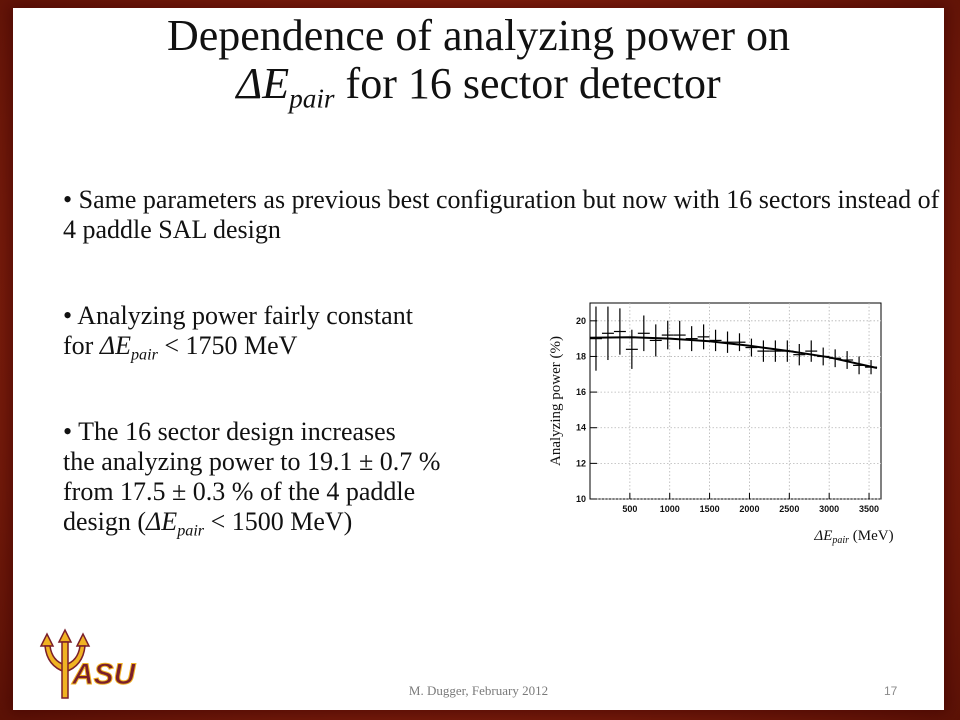  I want to click on y-tick-label: 20, so click(581, 321).